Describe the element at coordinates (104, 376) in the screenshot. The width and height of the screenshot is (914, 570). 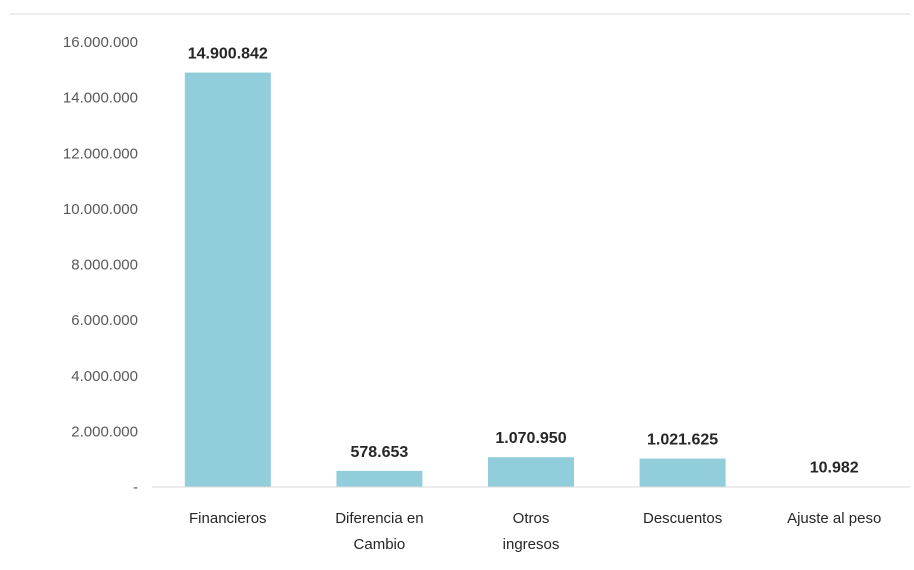
I see `y-tick-label: 4.000.000` at that location.